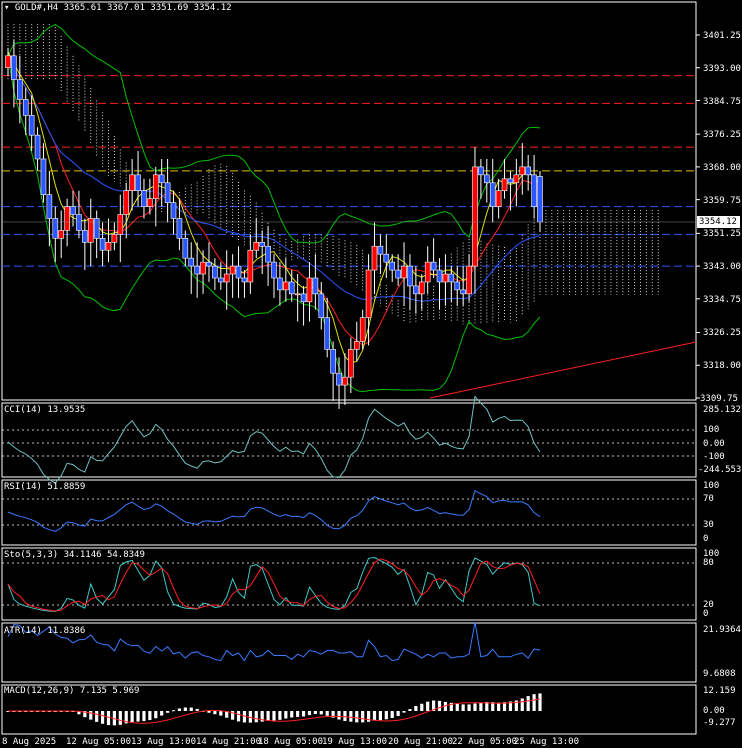 The width and height of the screenshot is (742, 748). I want to click on pane-frame, so click(349, 440).